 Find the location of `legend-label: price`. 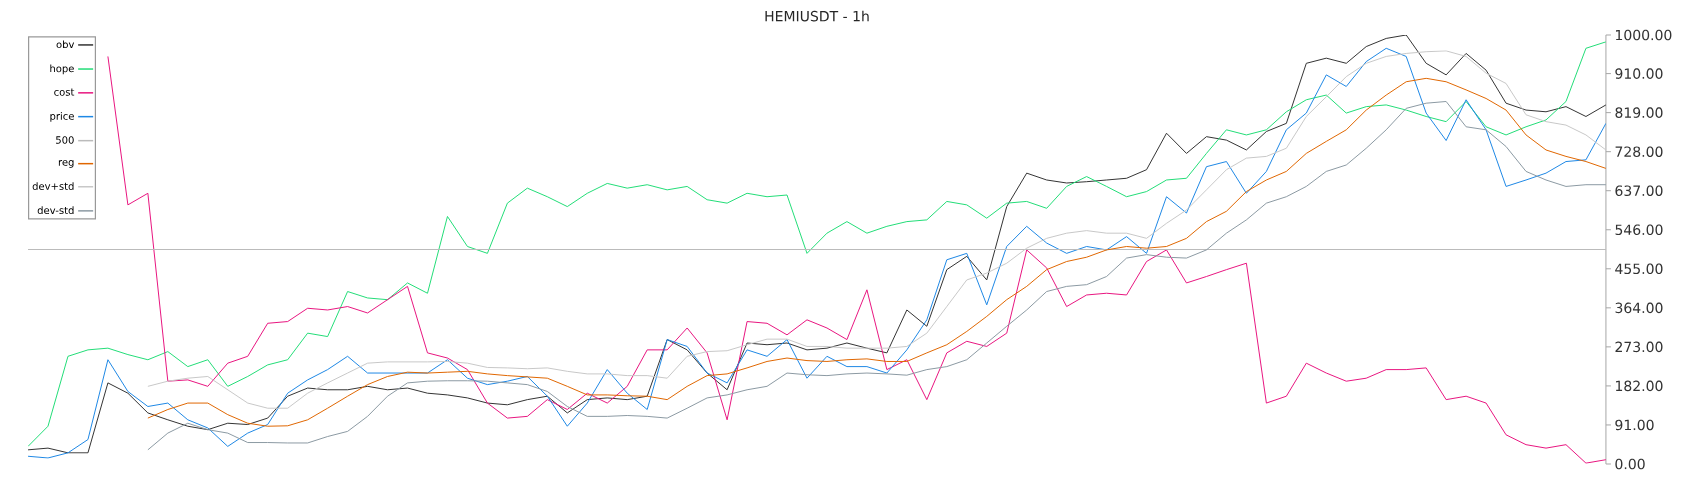

legend-label: price is located at coordinates (62, 117).